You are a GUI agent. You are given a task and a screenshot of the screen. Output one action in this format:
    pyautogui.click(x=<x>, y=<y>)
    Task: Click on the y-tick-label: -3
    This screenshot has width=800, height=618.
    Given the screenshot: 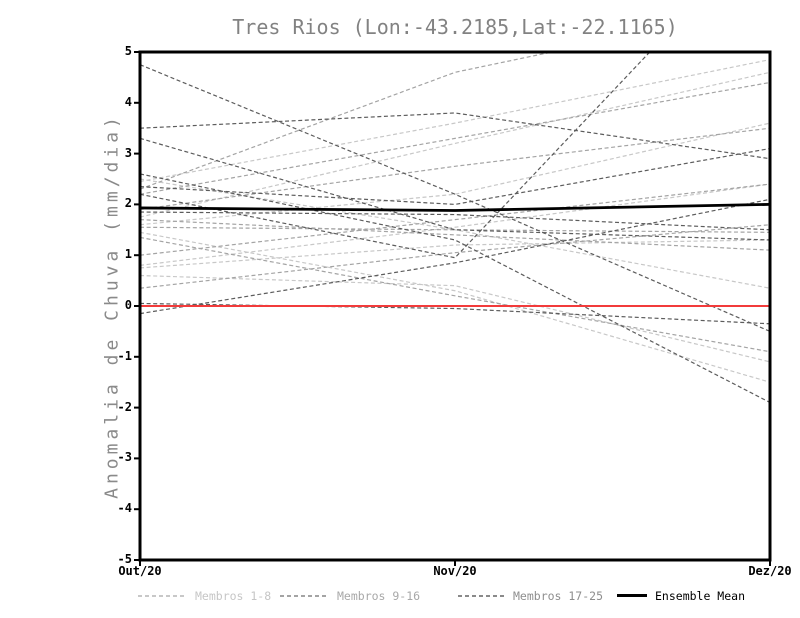 What is the action you would take?
    pyautogui.click(x=124, y=457)
    